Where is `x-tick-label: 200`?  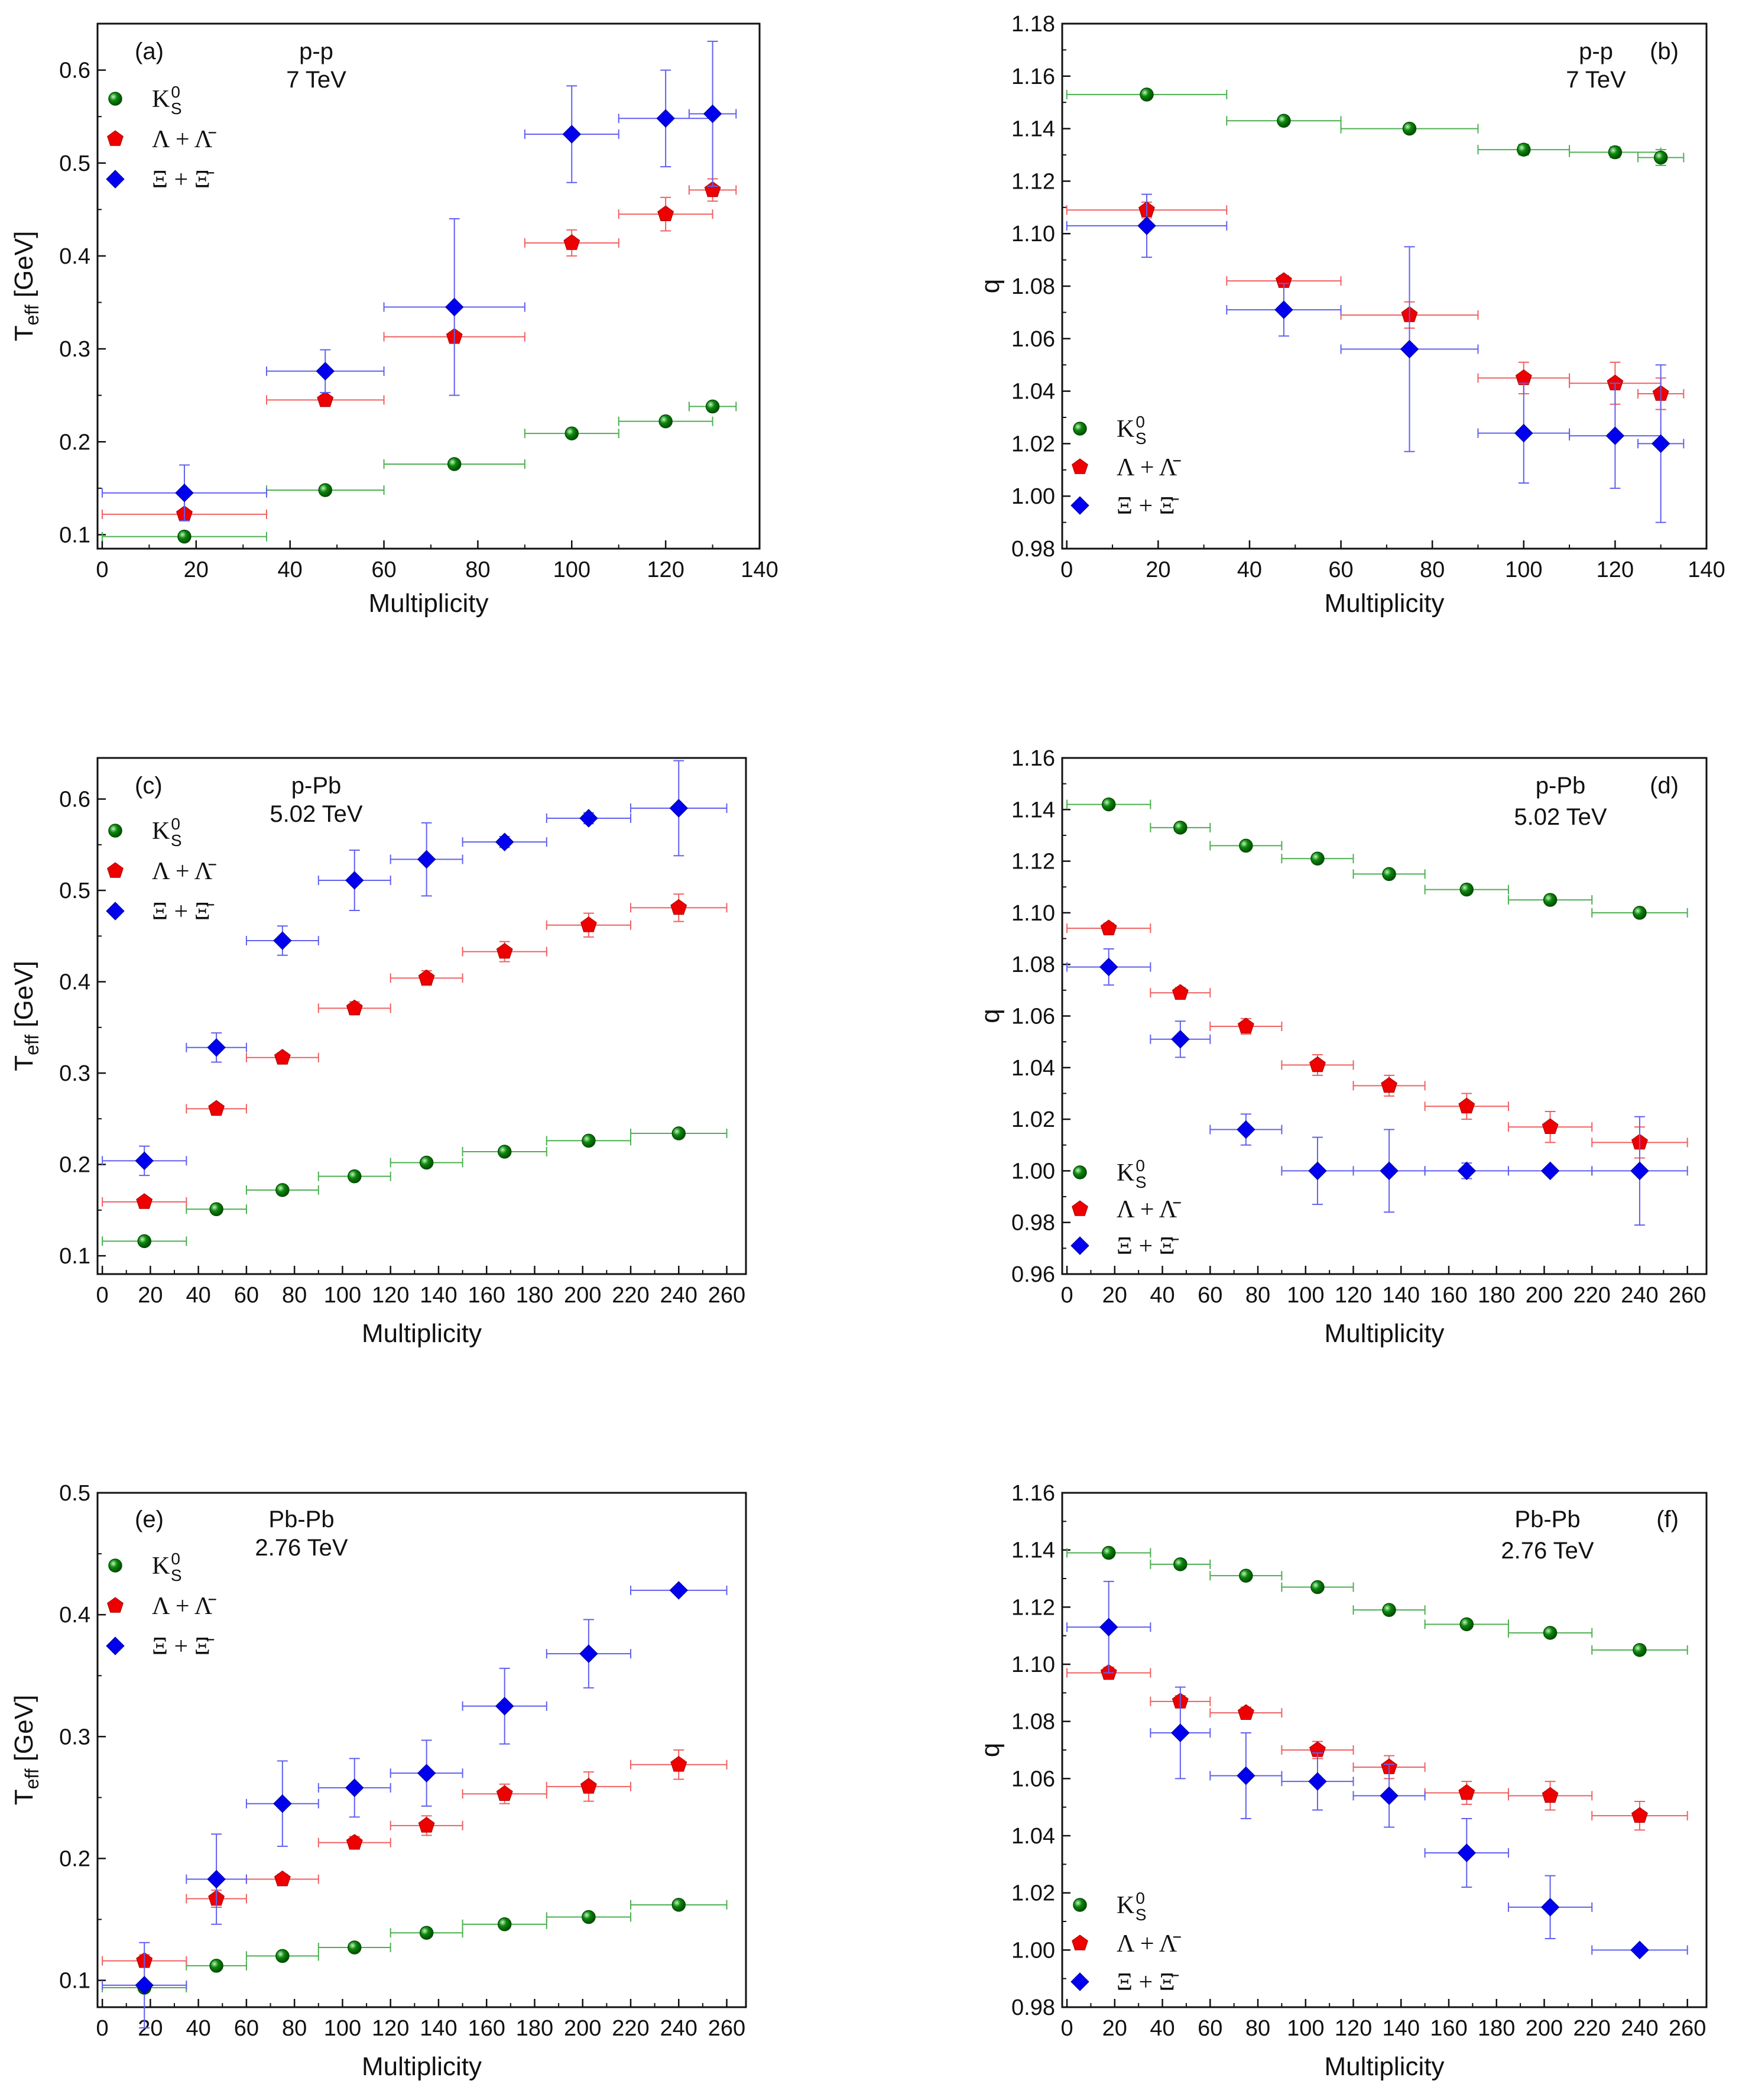
x-tick-label: 200 is located at coordinates (582, 2029).